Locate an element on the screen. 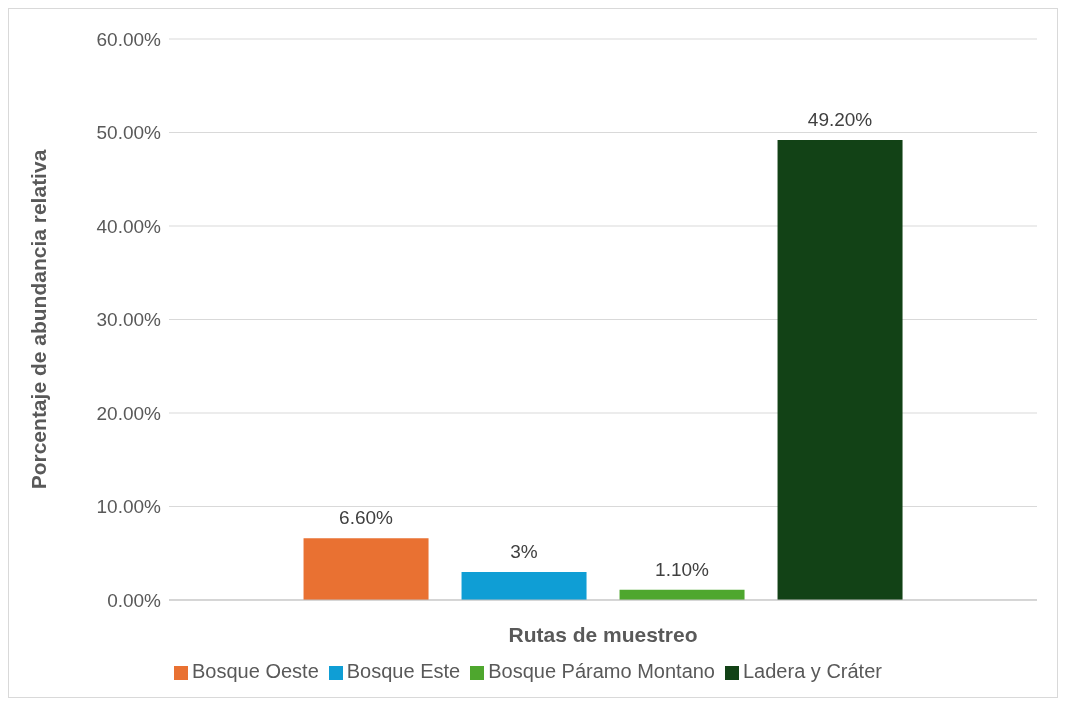 This screenshot has width=1066, height=710. legend-label: Bosque Este is located at coordinates (403, 671).